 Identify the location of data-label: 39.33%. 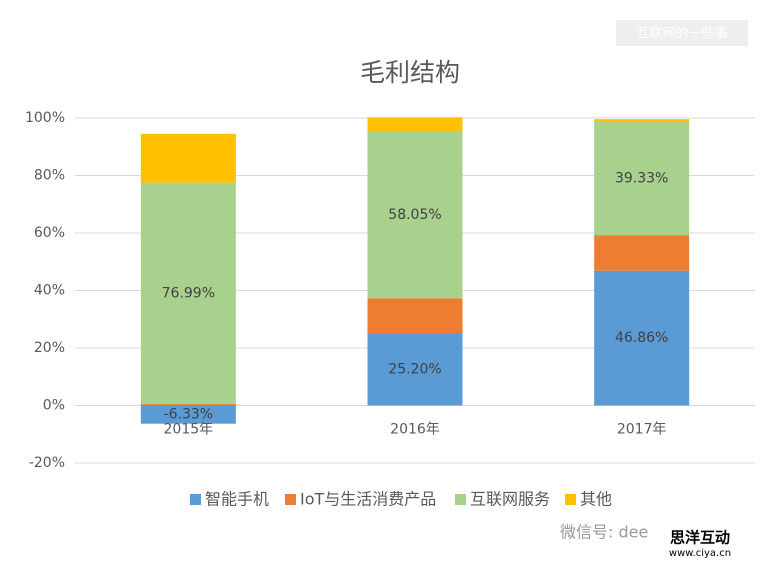
(641, 179).